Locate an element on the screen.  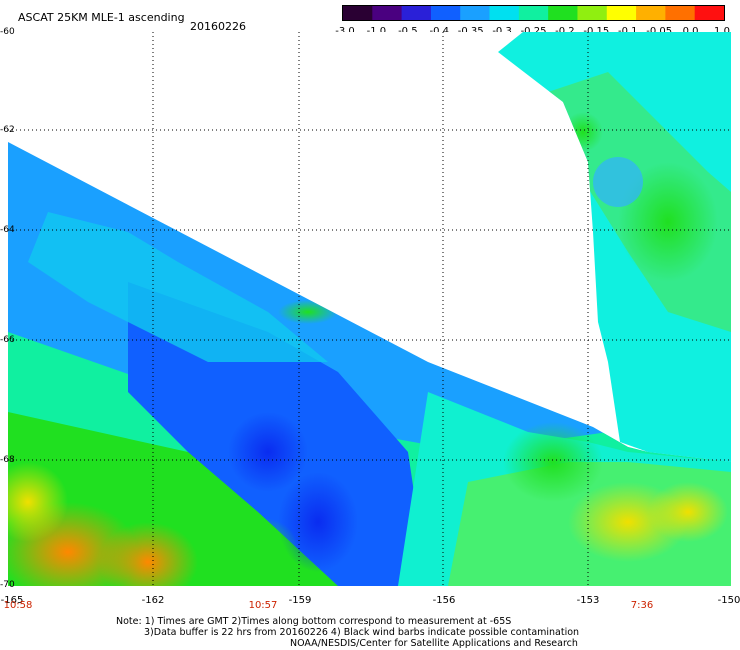
colorbar-label: 0.0 is located at coordinates (691, 31).